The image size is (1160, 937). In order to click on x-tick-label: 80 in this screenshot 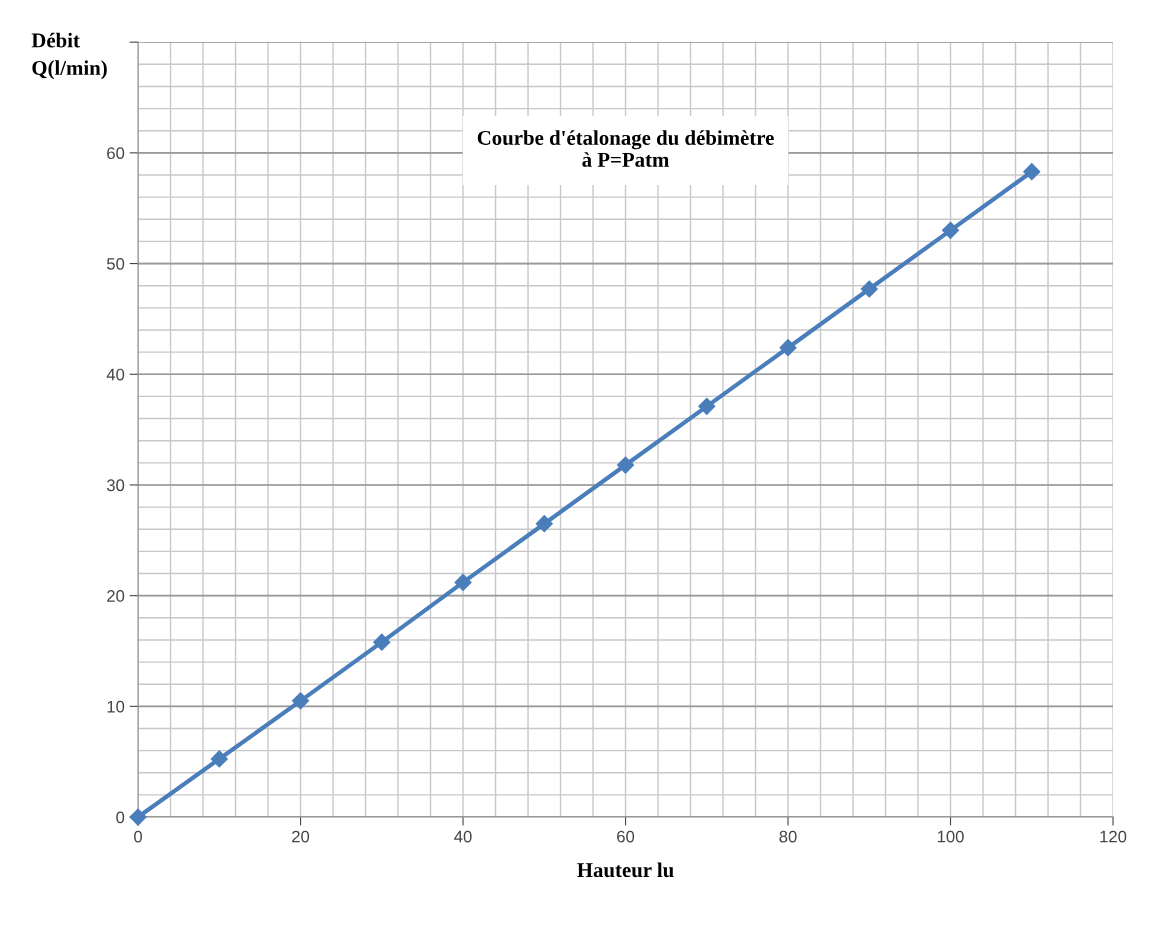, I will do `click(788, 836)`.